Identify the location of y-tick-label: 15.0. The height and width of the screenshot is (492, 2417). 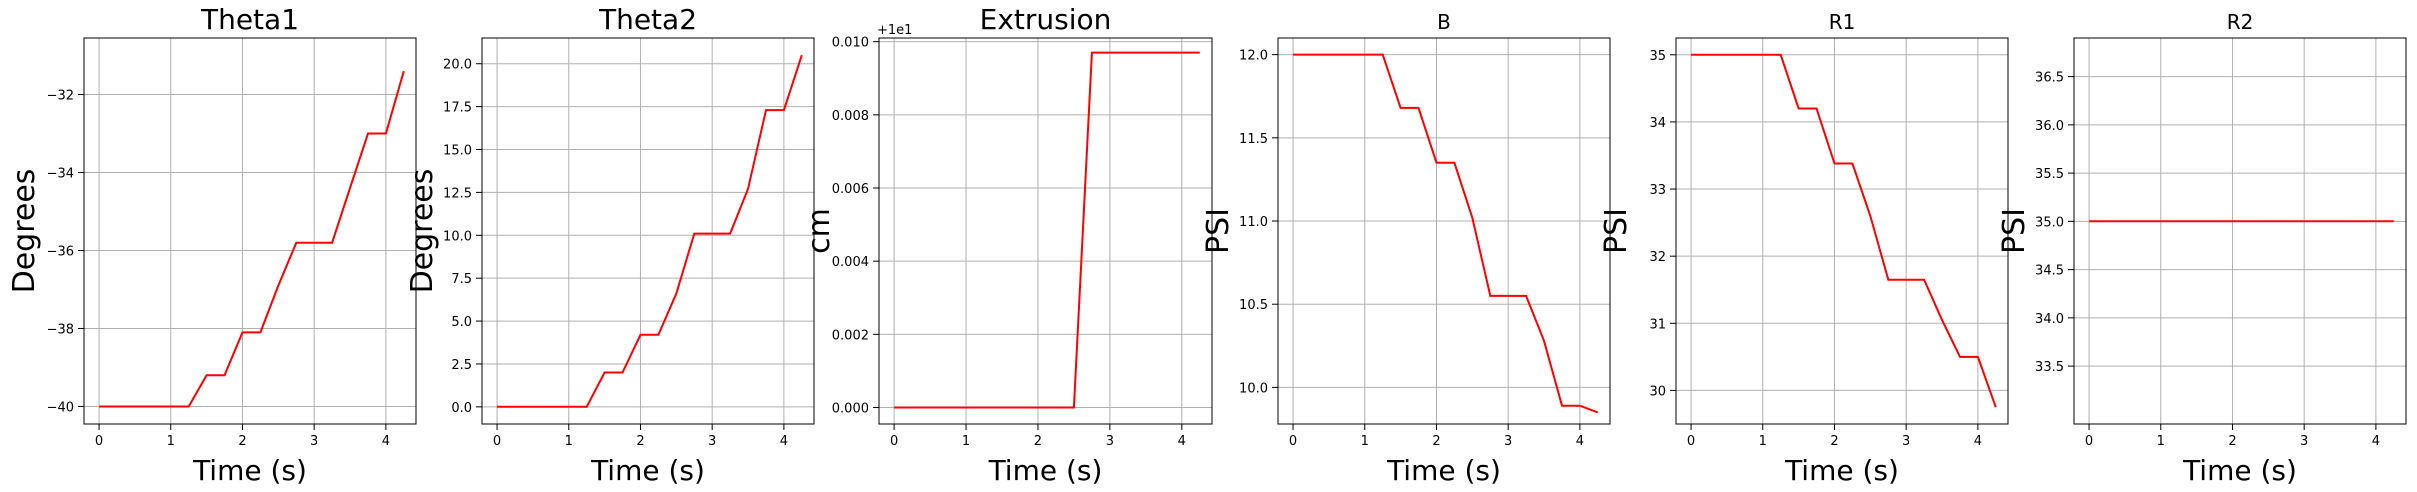
(457, 151).